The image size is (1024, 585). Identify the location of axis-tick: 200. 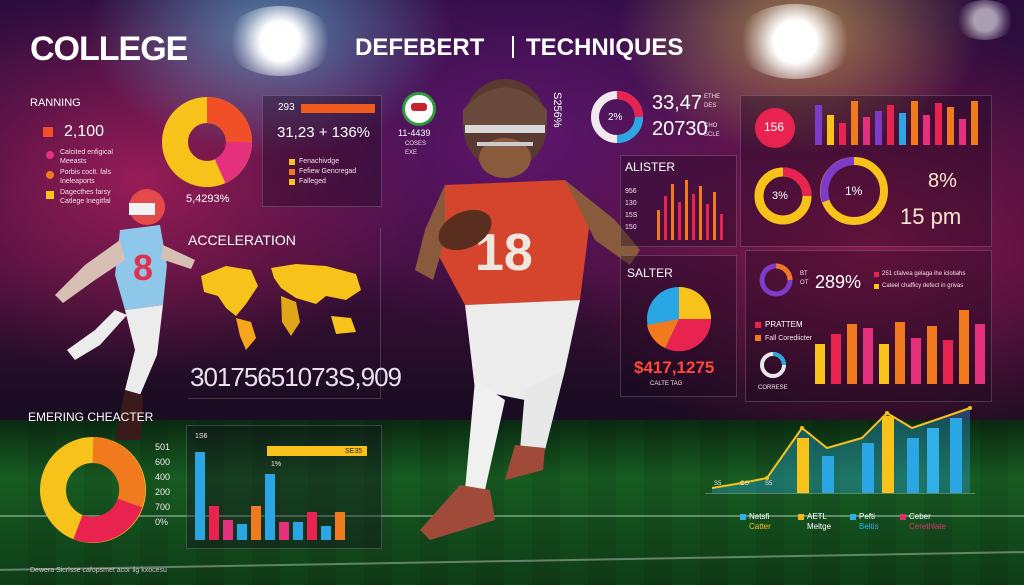
(163, 492).